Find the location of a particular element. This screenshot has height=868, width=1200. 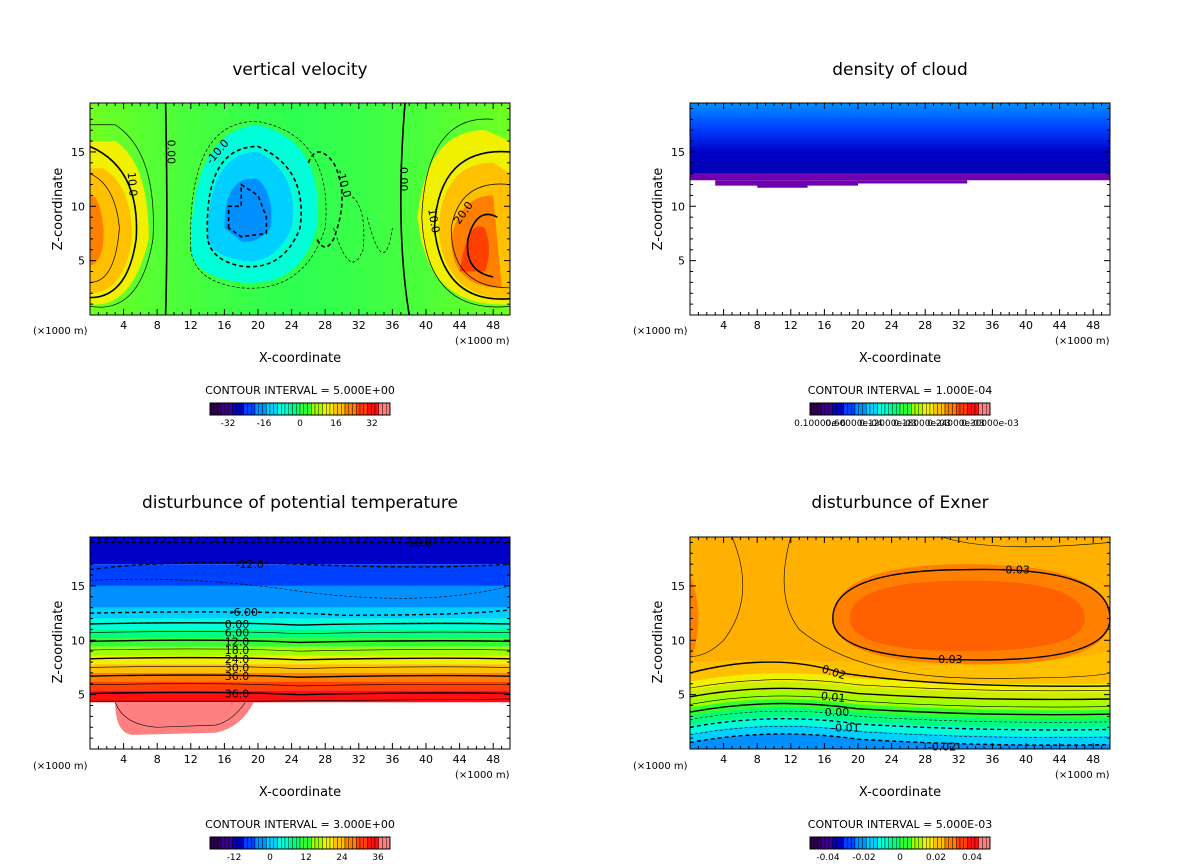

x-tick-label: 44 is located at coordinates (1060, 325).